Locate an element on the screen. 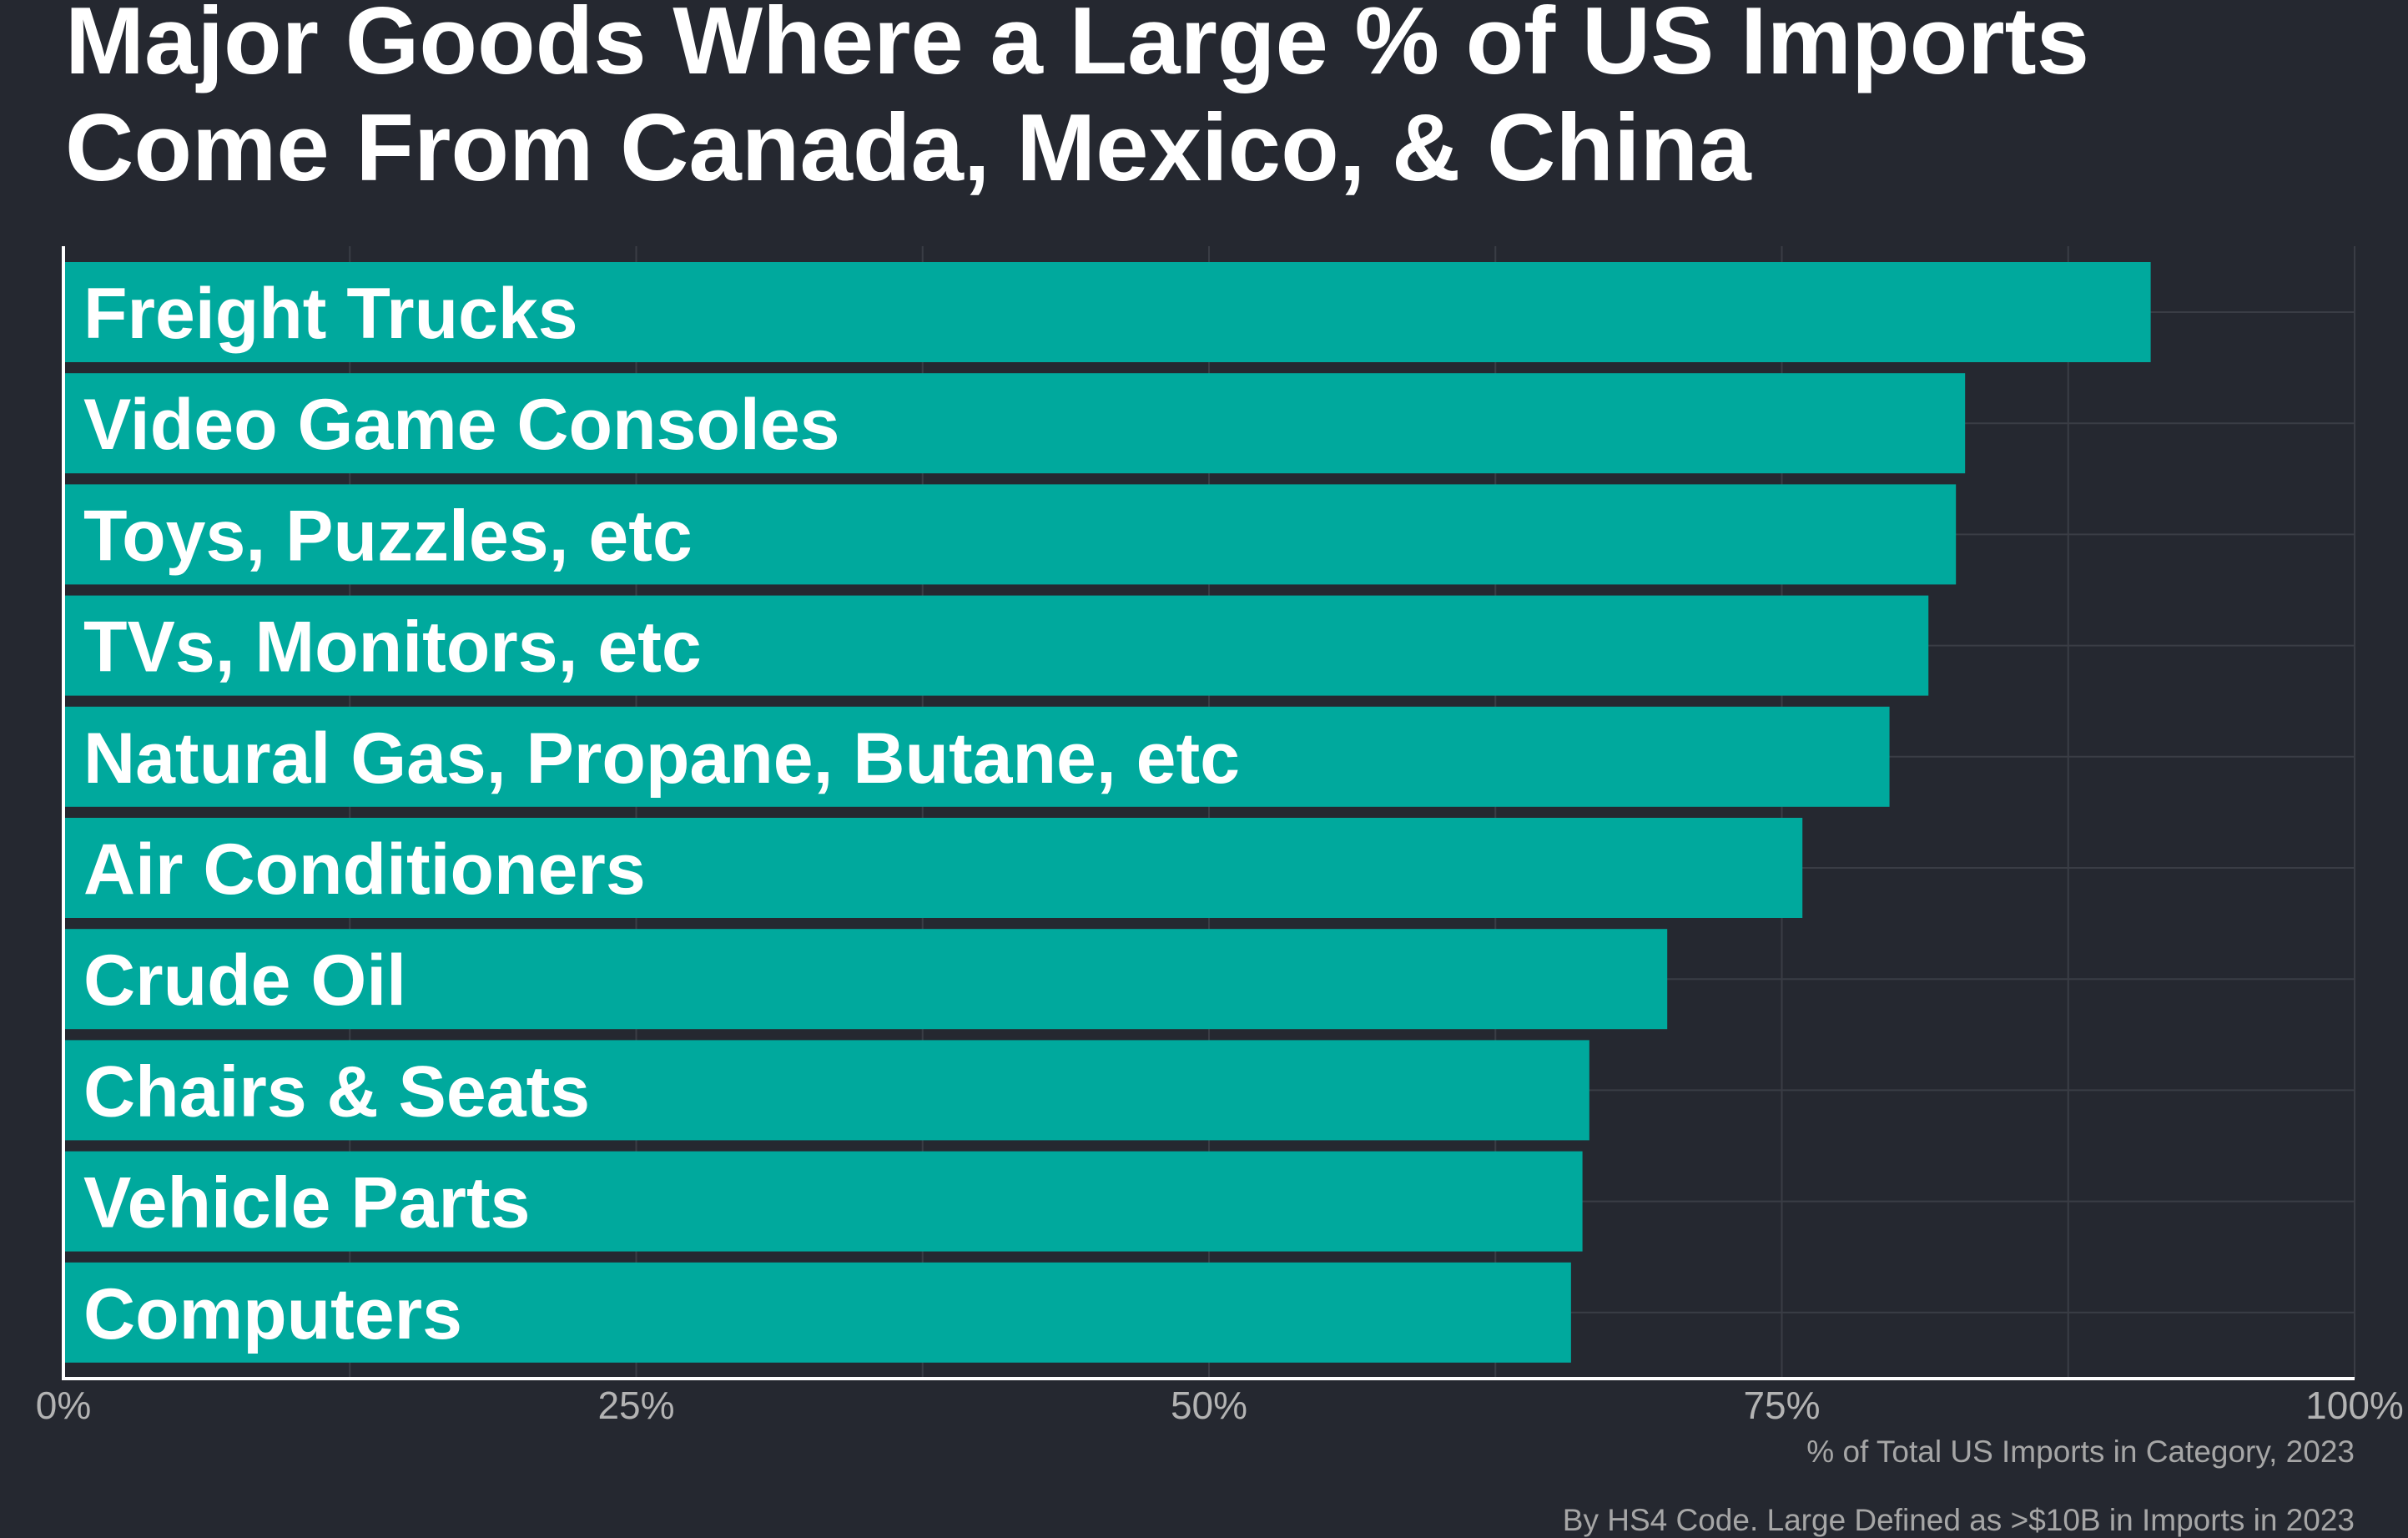 The width and height of the screenshot is (2408, 1538). bar-label: Video Game Consoles is located at coordinates (461, 425).